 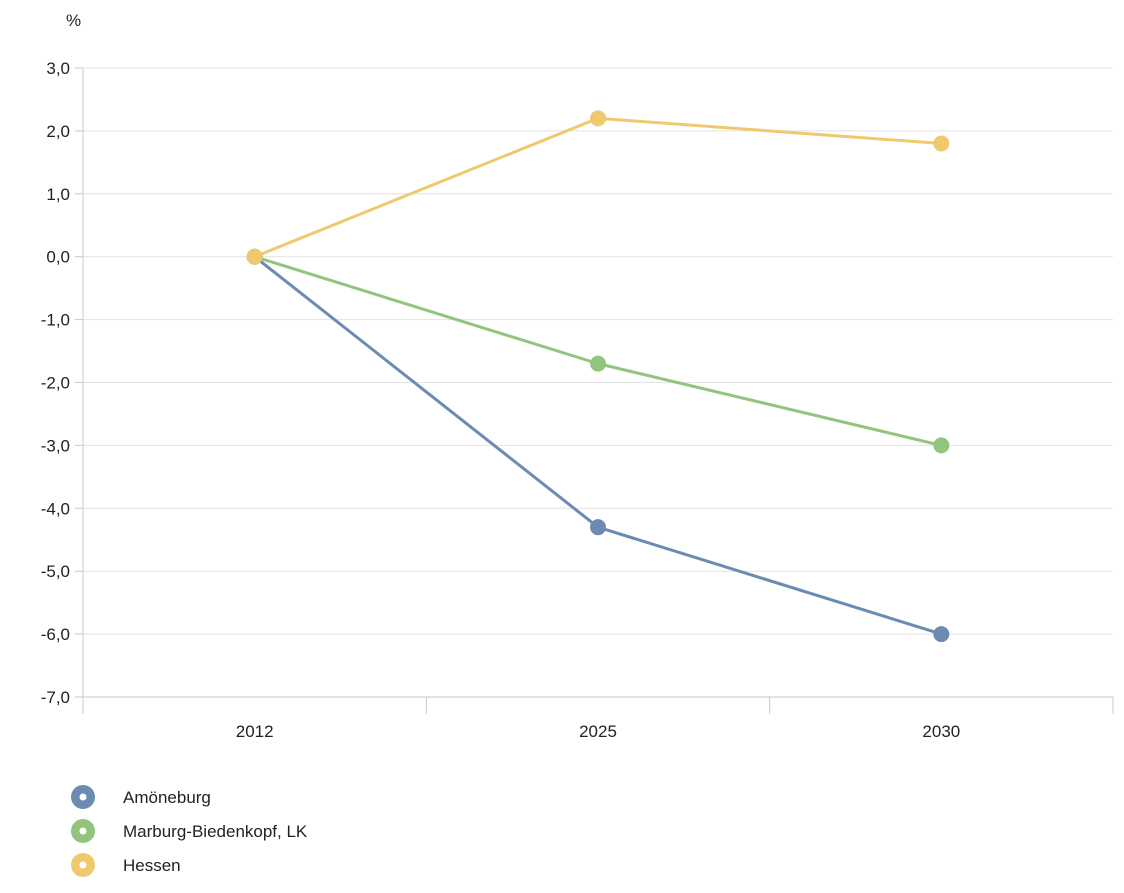 I want to click on y-tick-label: 0,0, so click(x=58, y=257).